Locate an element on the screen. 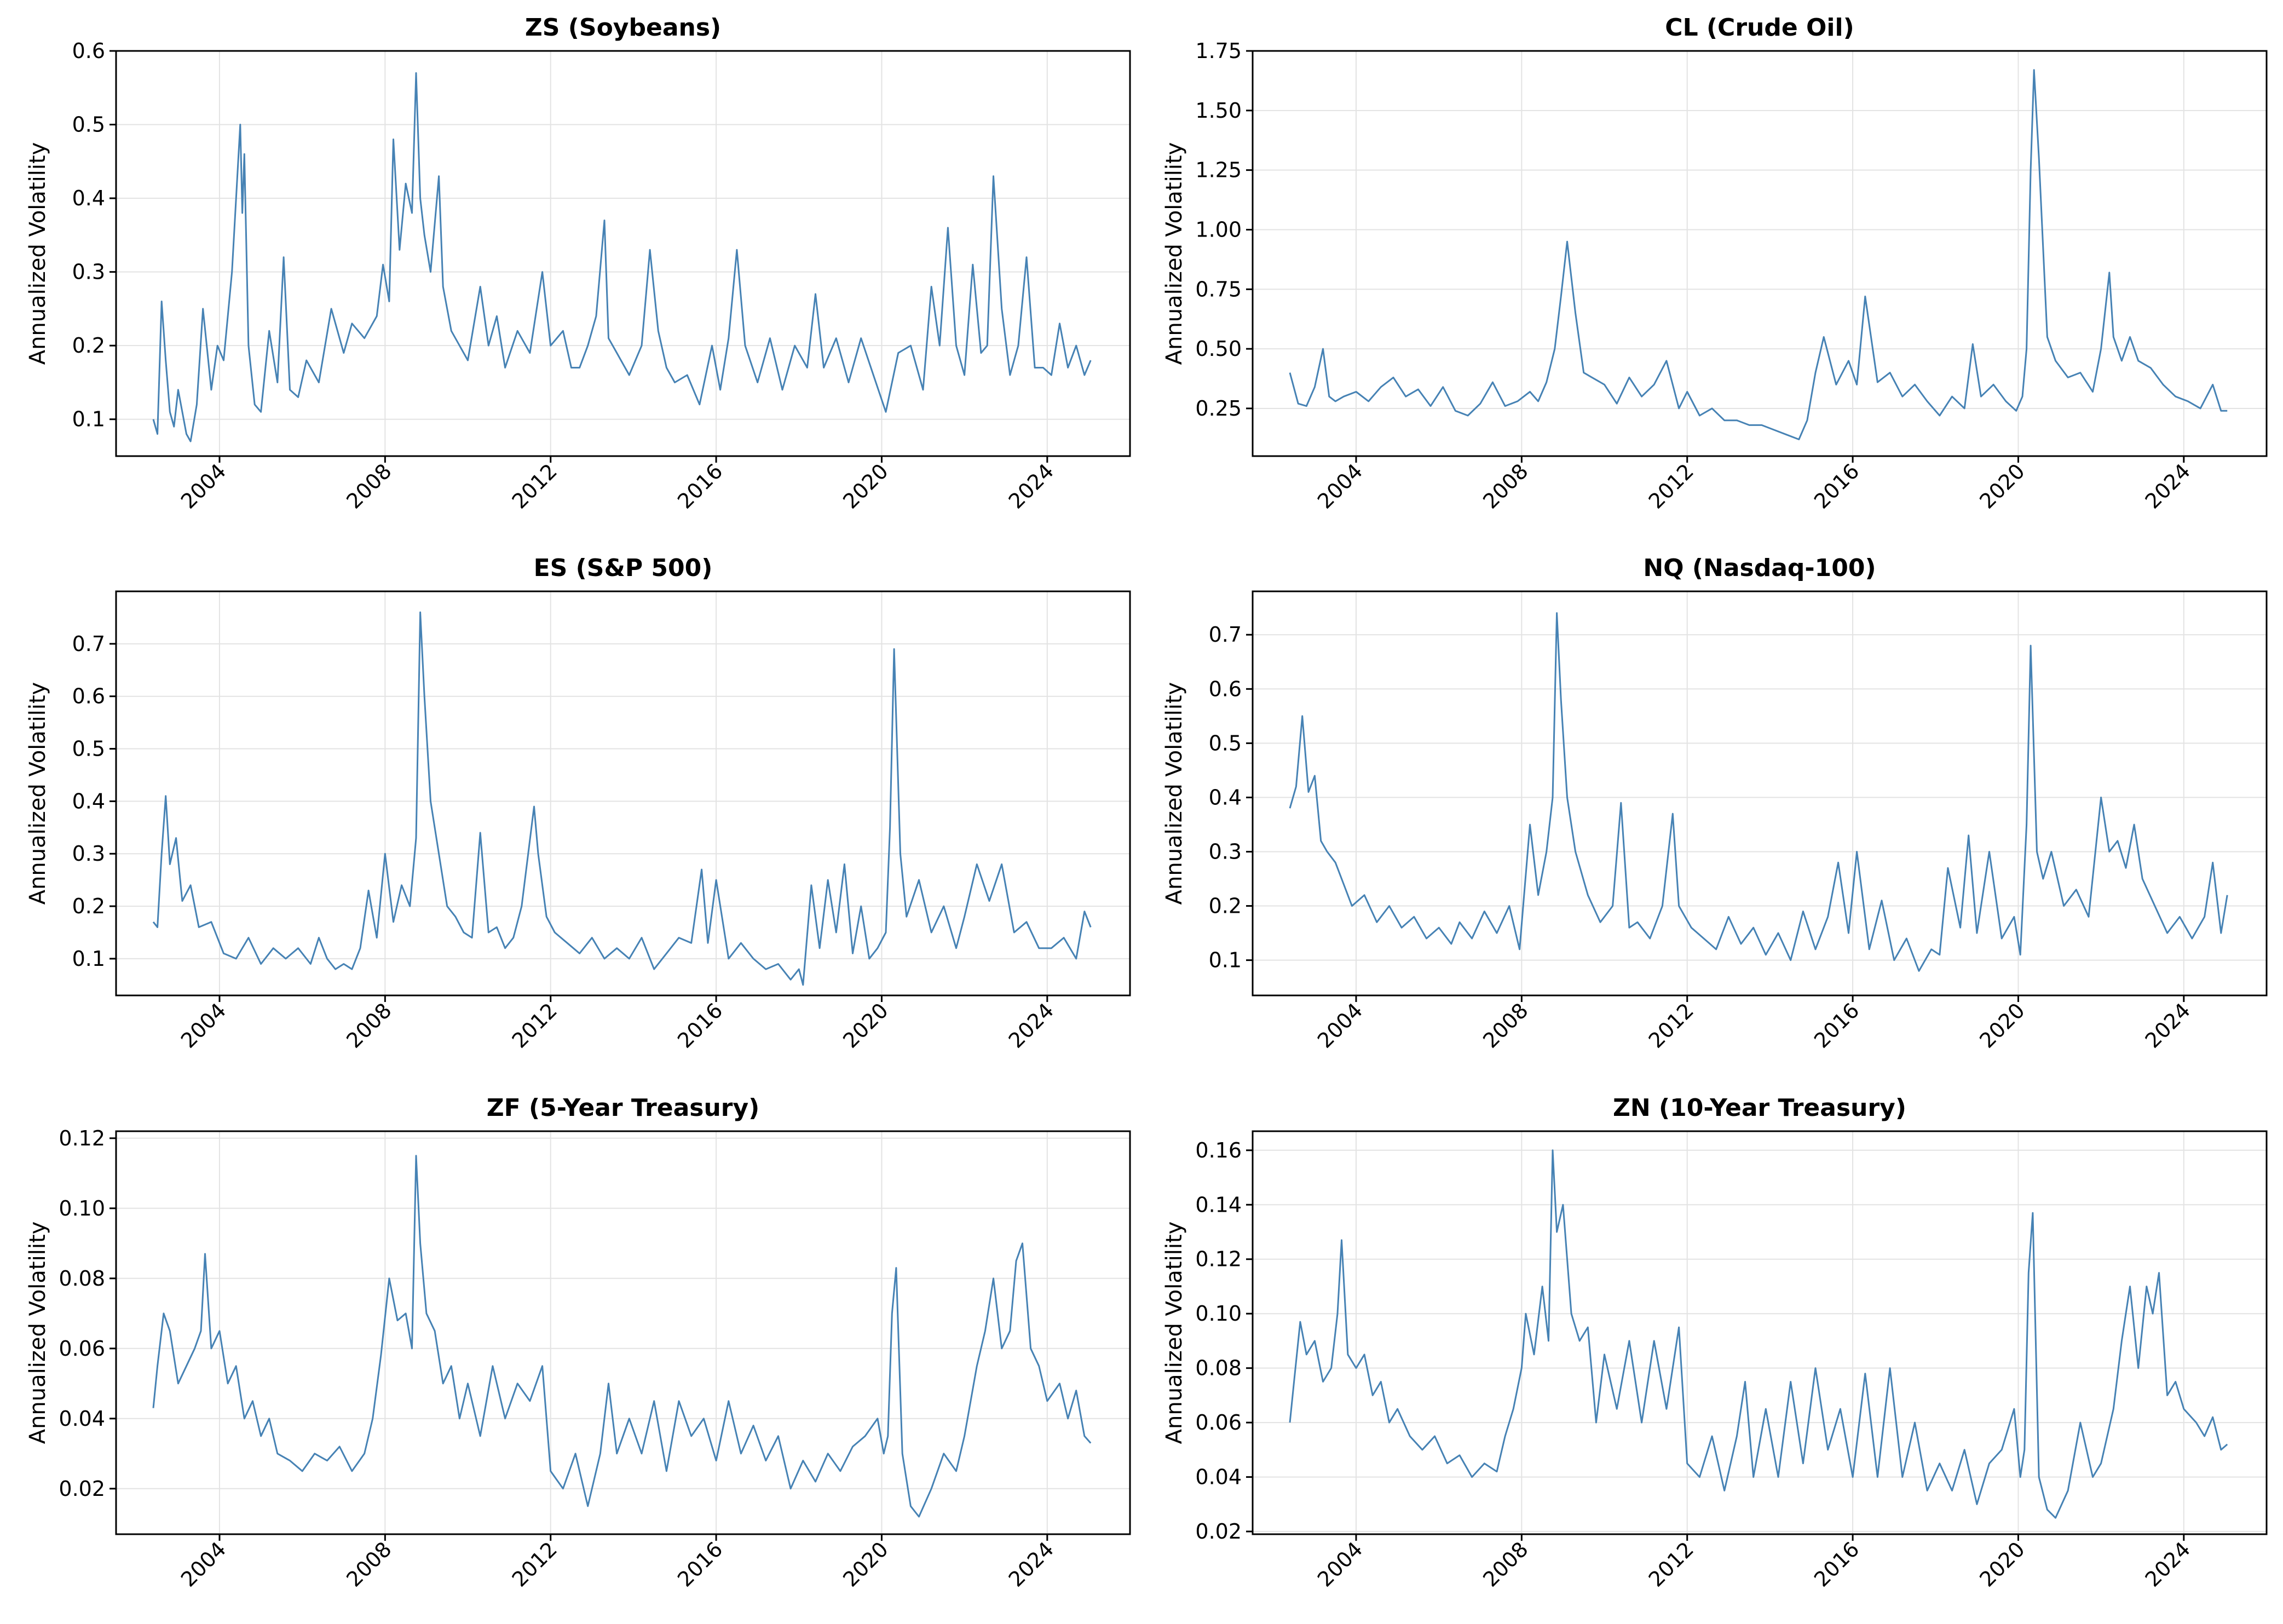  chart-1-axes-frame is located at coordinates (623, 254).